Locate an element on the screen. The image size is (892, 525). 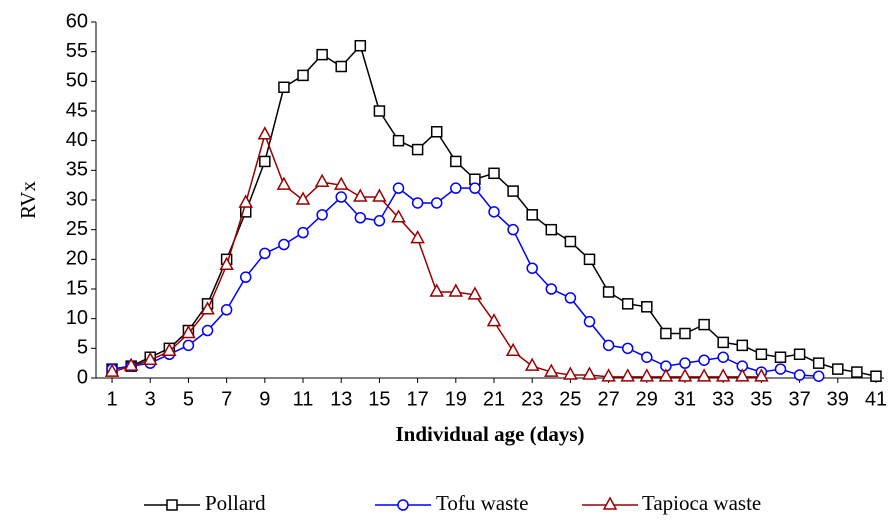
legend: Pollard Tofu waste Tapioca waste is located at coordinates (483, 503).